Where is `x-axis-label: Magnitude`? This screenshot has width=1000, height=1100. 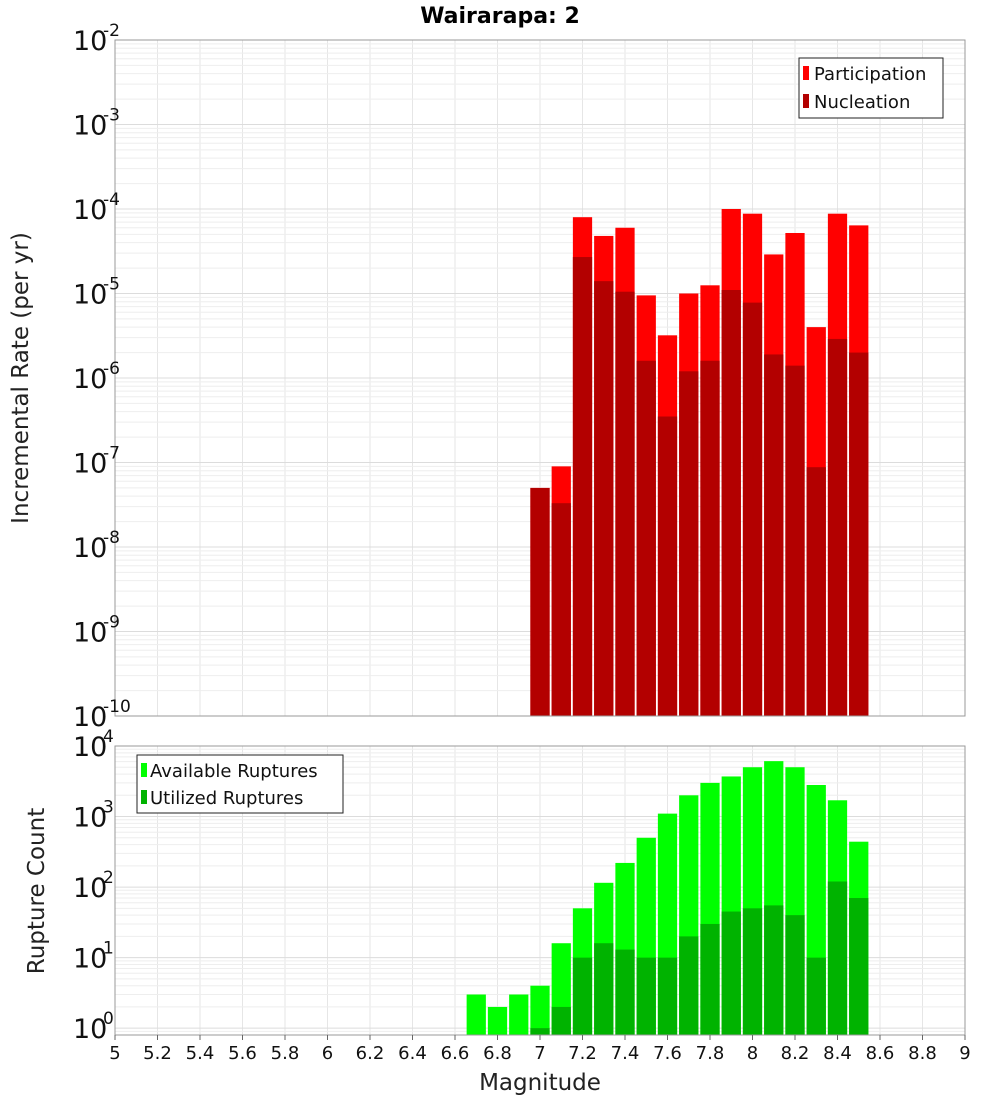 x-axis-label: Magnitude is located at coordinates (540, 1083).